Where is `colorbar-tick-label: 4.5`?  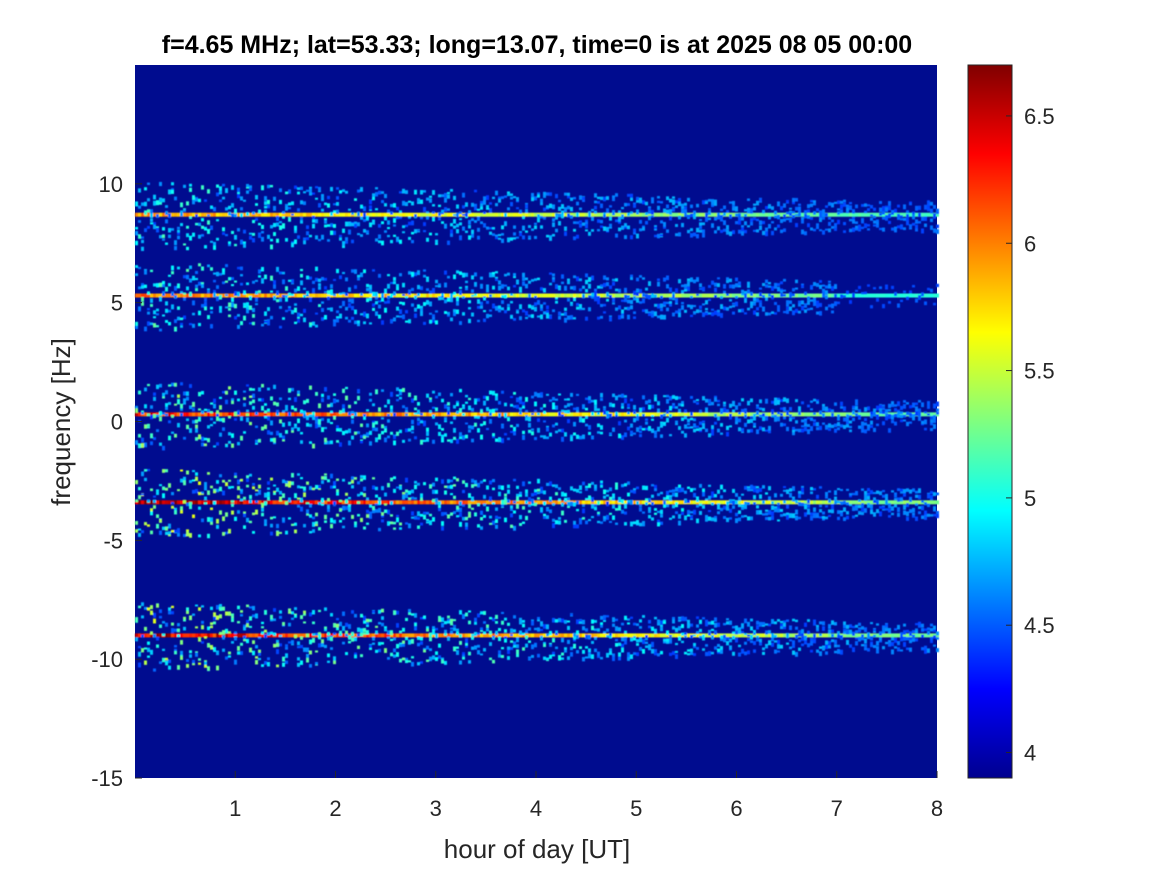
colorbar-tick-label: 4.5 is located at coordinates (1039, 625).